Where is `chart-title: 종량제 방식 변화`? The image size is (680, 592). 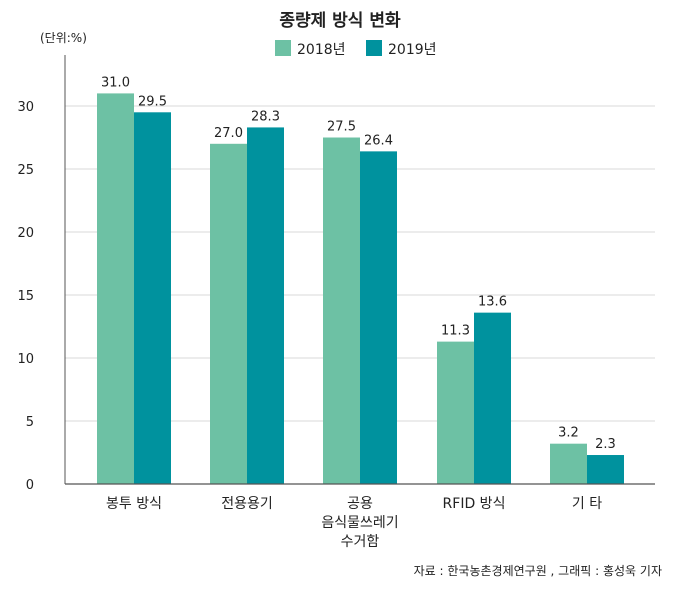 chart-title: 종량제 방식 변화 is located at coordinates (340, 21).